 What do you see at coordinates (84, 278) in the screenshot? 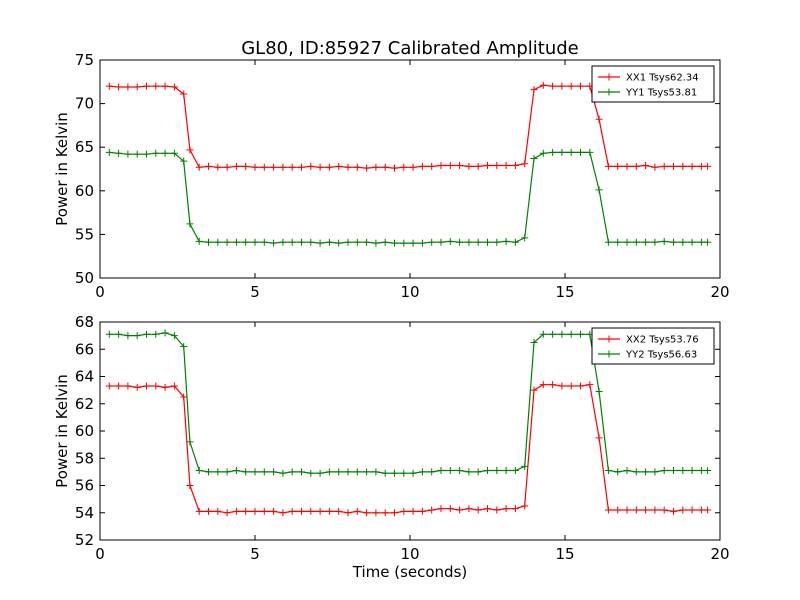
I see `y-tick-label: 50` at bounding box center [84, 278].